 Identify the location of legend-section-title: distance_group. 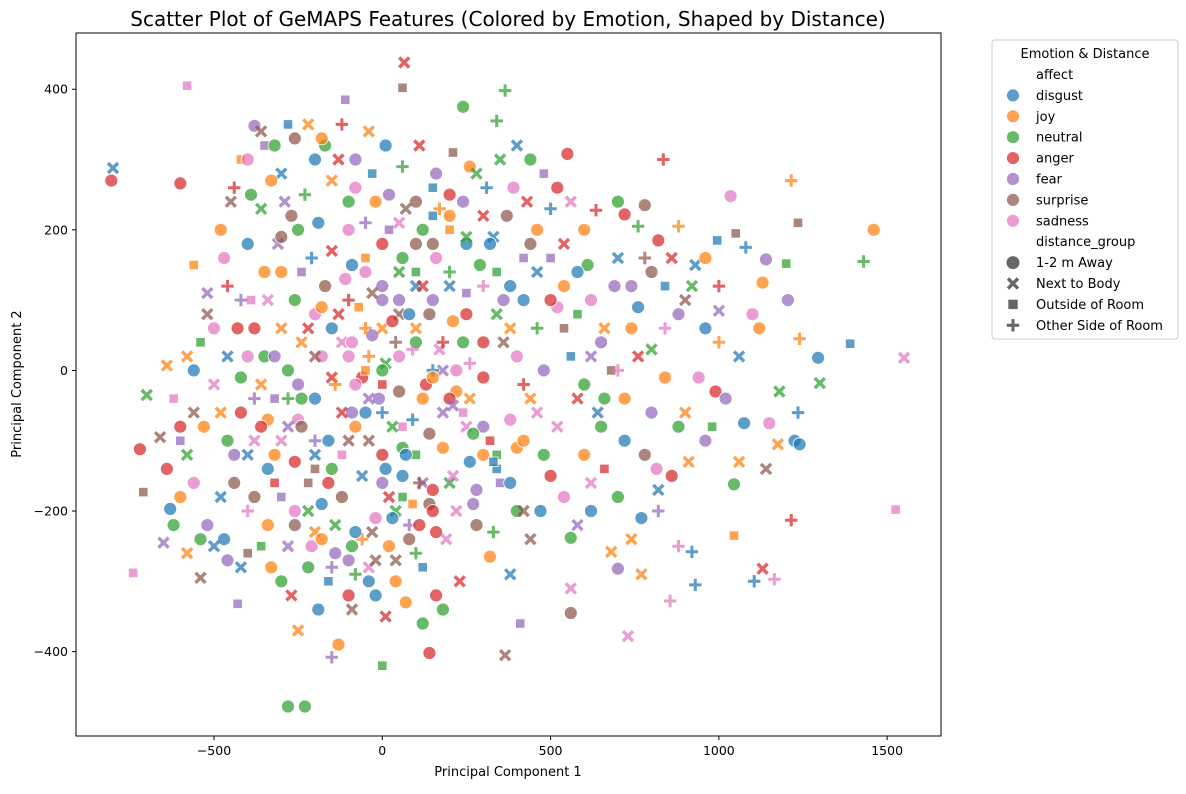
(1085, 242).